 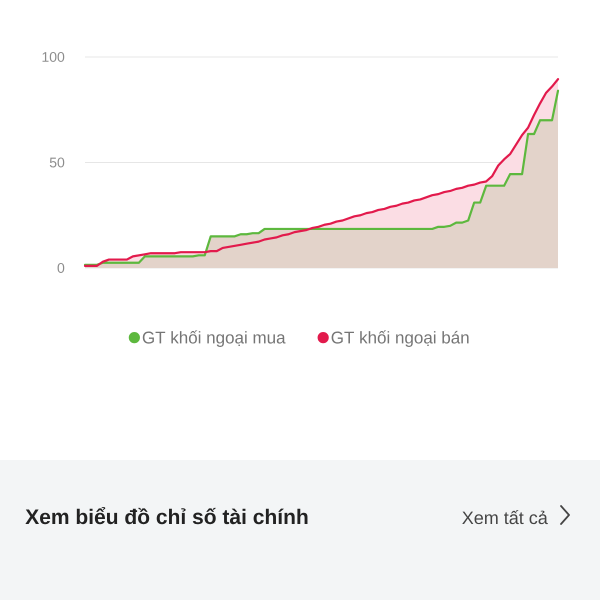 I want to click on y-tick-label: 50, so click(x=57, y=163).